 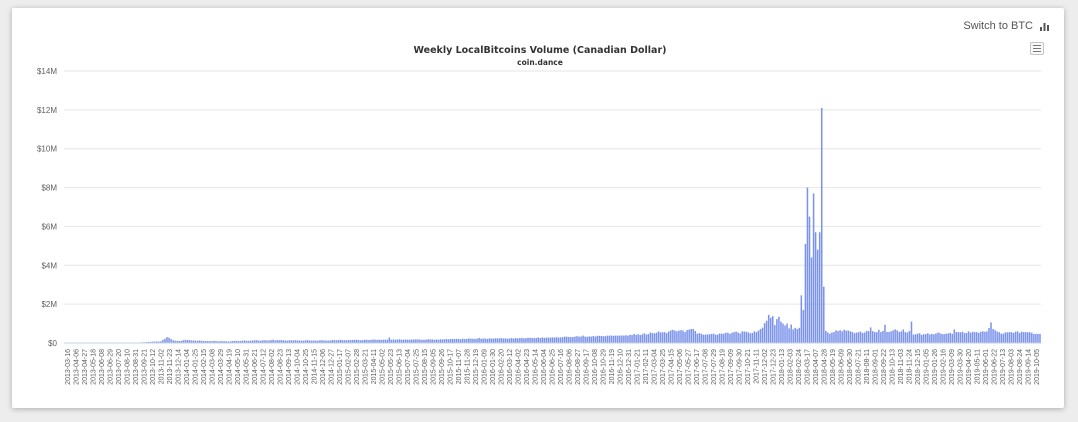 What do you see at coordinates (969, 367) in the screenshot?
I see `x-tick-label: 2019-04-20` at bounding box center [969, 367].